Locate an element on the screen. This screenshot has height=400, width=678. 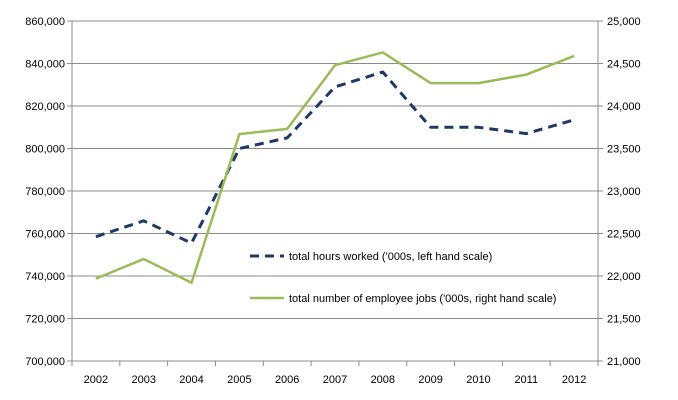
left-tick-label: 800,000 is located at coordinates (45, 150).